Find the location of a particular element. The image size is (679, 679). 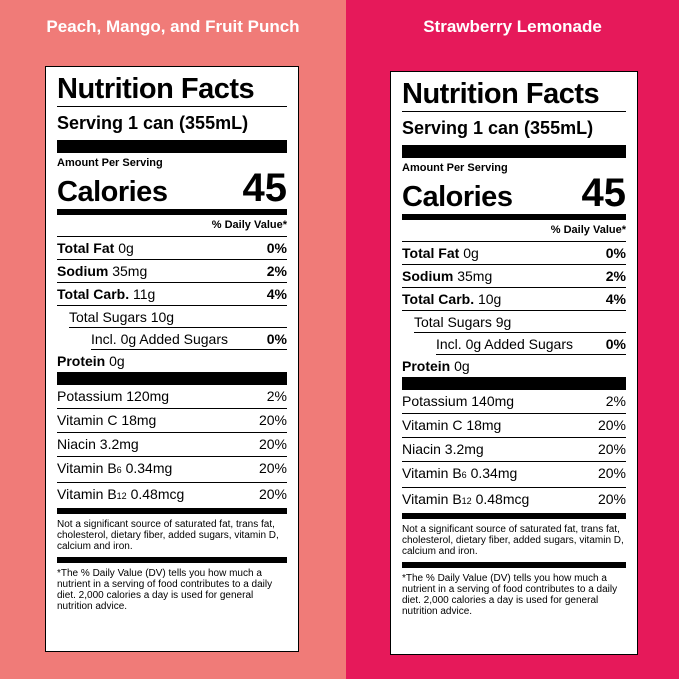

potassium-row: Potassium 140mg 2% is located at coordinates (514, 402).